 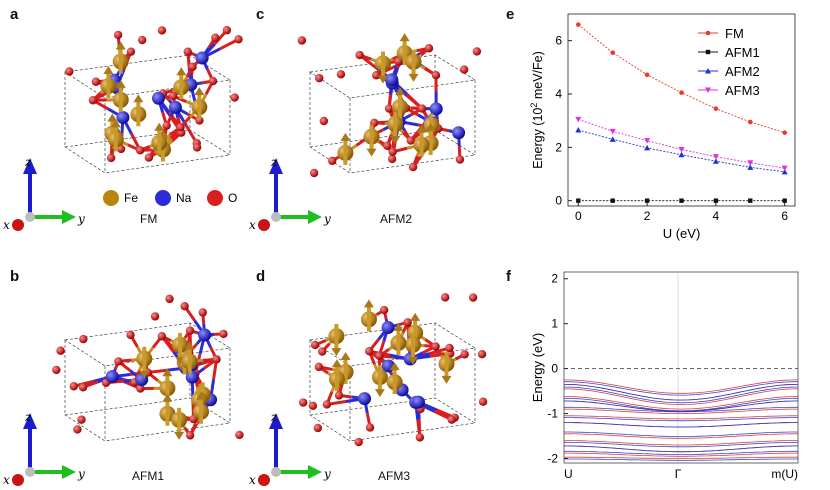 What do you see at coordinates (708, 33) in the screenshot?
I see `legend-marker` at bounding box center [708, 33].